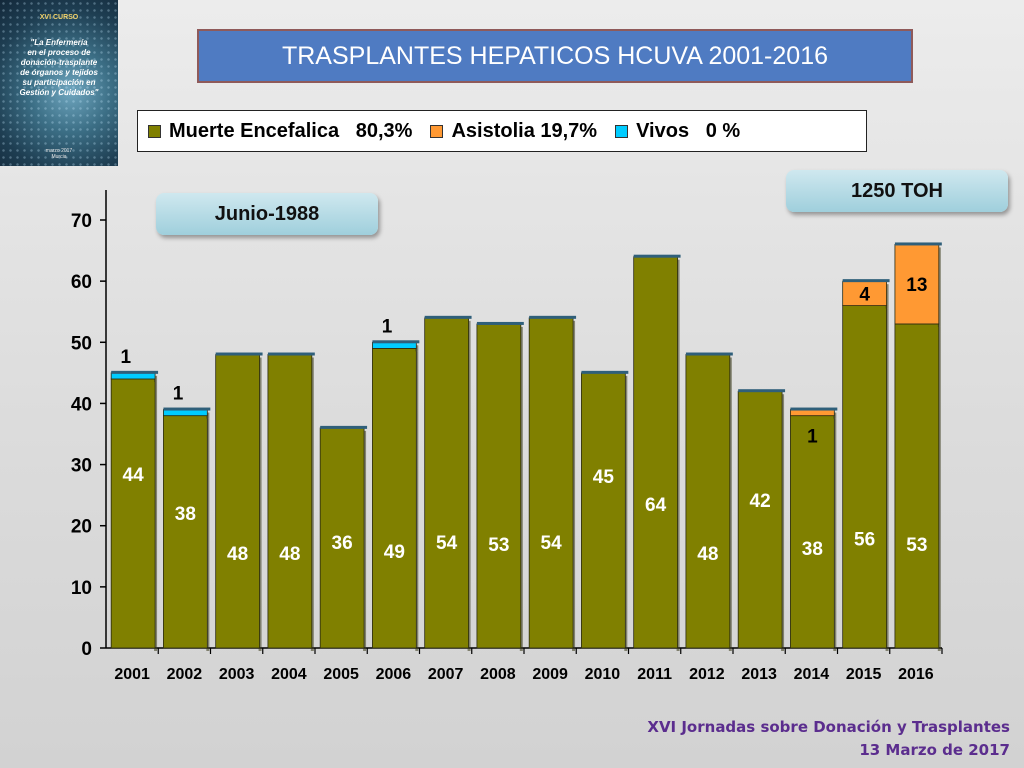 The image size is (1024, 768). I want to click on x-tick-label: 2011, so click(654, 674).